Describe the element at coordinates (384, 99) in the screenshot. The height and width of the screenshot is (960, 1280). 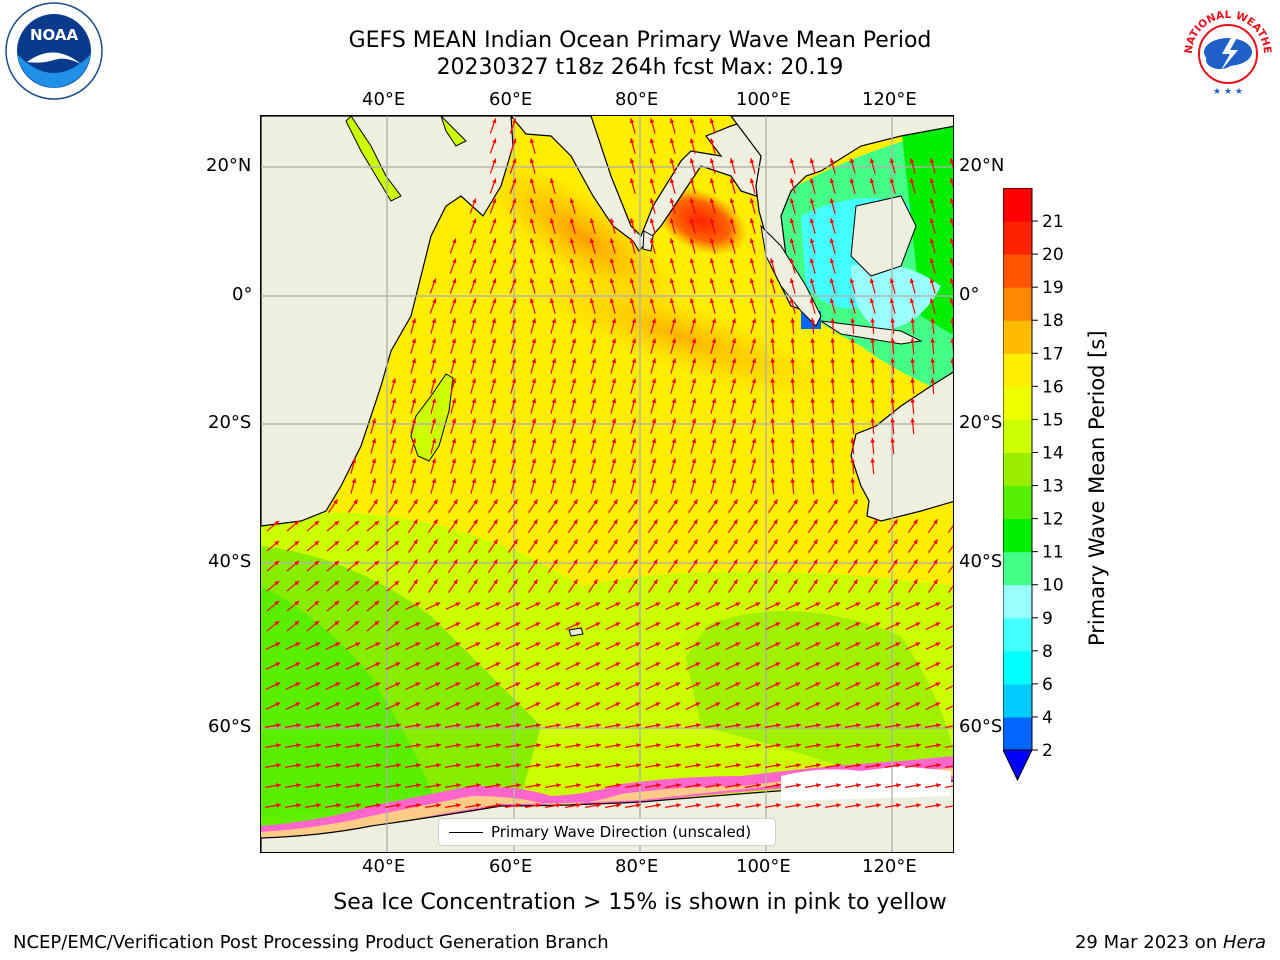
I see `lon-tick-top-40e: 40°E` at that location.